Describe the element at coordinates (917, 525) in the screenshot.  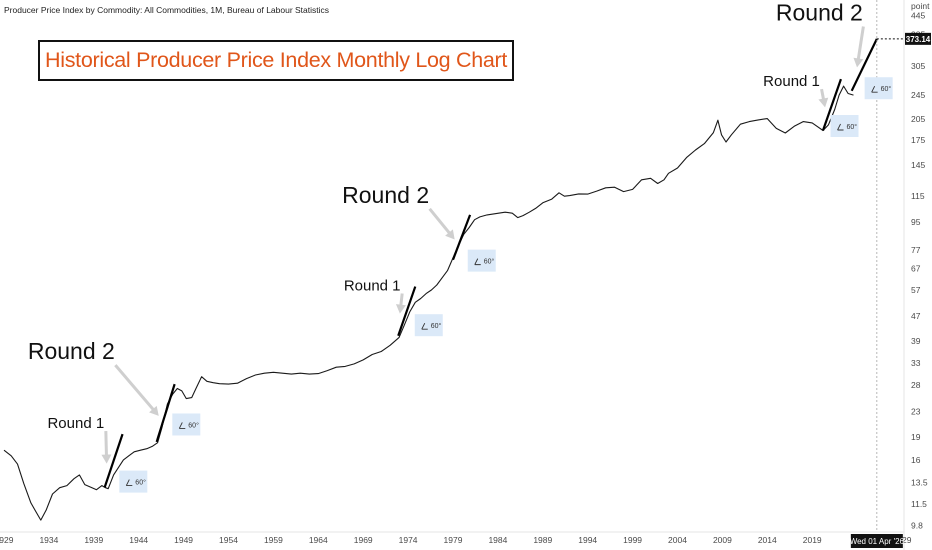
I see `y-tick-label: 9.8` at that location.